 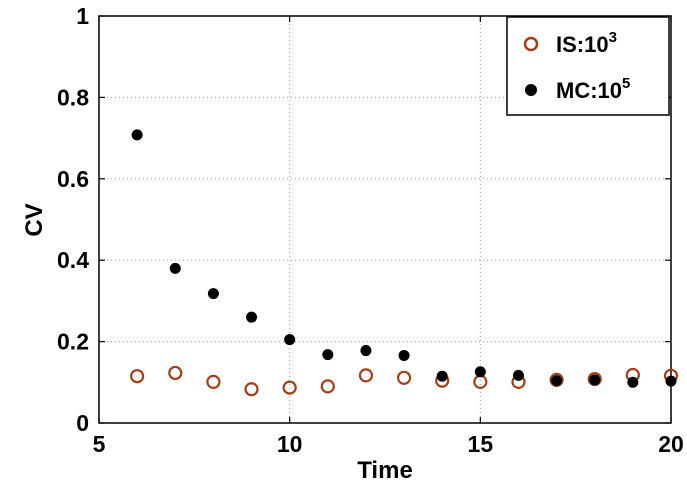 I want to click on y-tick-label: 0.6, so click(x=73, y=179).